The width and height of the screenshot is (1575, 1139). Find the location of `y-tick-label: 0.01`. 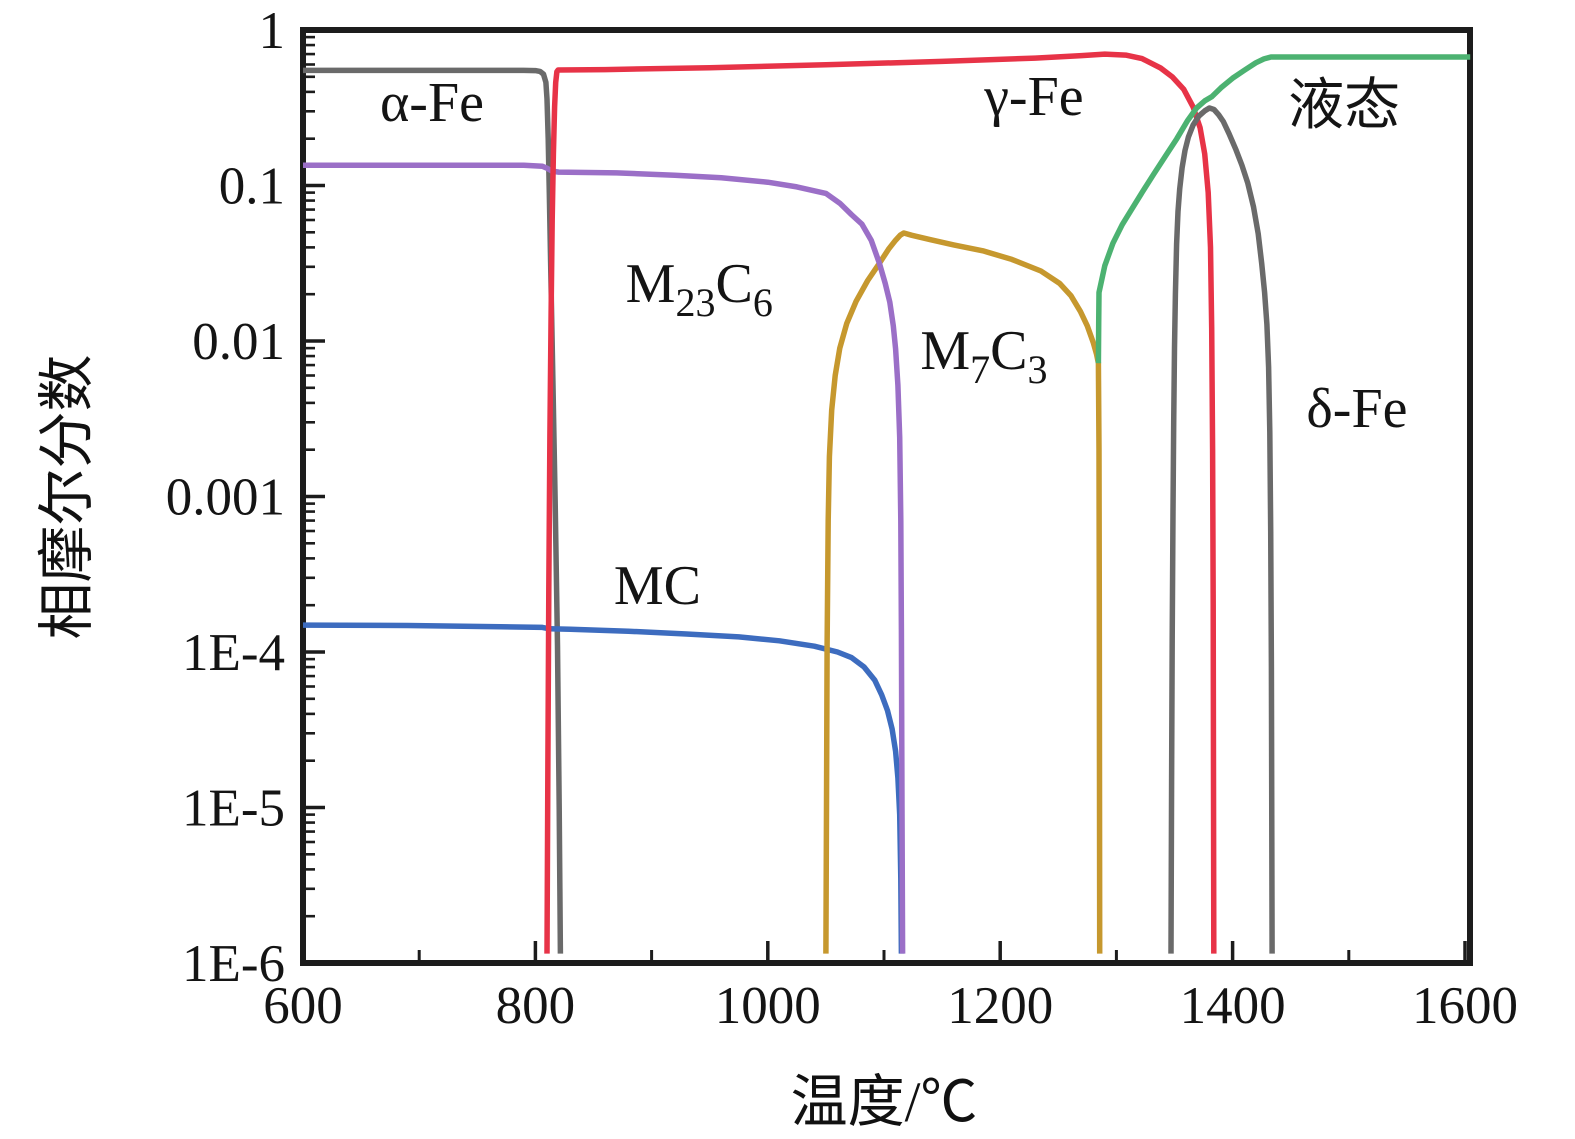

y-tick-label: 0.01 is located at coordinates (238, 342).